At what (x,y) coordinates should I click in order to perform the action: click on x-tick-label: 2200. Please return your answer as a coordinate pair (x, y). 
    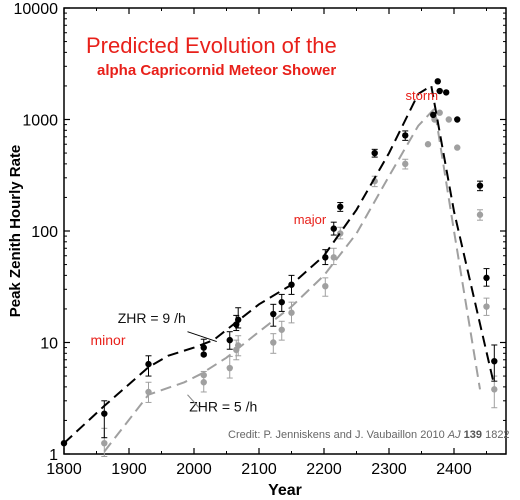
    Looking at the image, I should click on (324, 469).